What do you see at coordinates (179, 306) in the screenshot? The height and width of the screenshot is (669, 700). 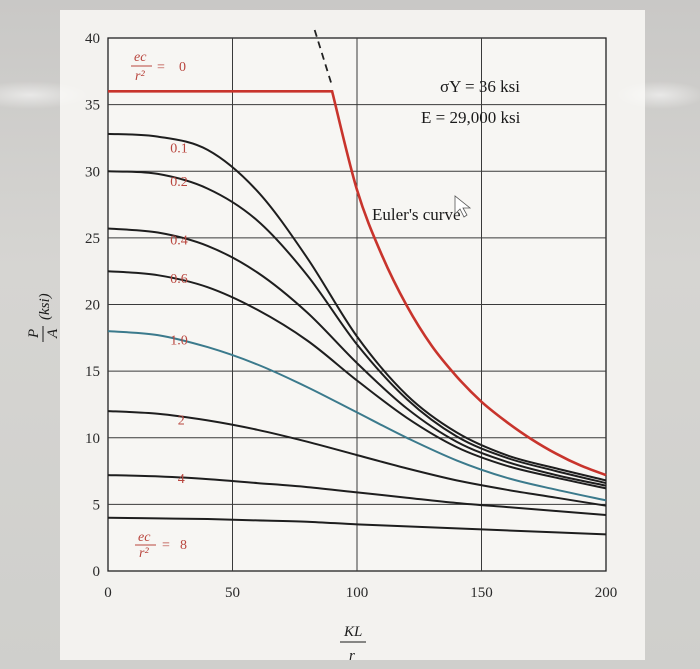 I see `curve-labels: 0 0.1 0.2 0.4 0.6 1.0 2 4 8` at bounding box center [179, 306].